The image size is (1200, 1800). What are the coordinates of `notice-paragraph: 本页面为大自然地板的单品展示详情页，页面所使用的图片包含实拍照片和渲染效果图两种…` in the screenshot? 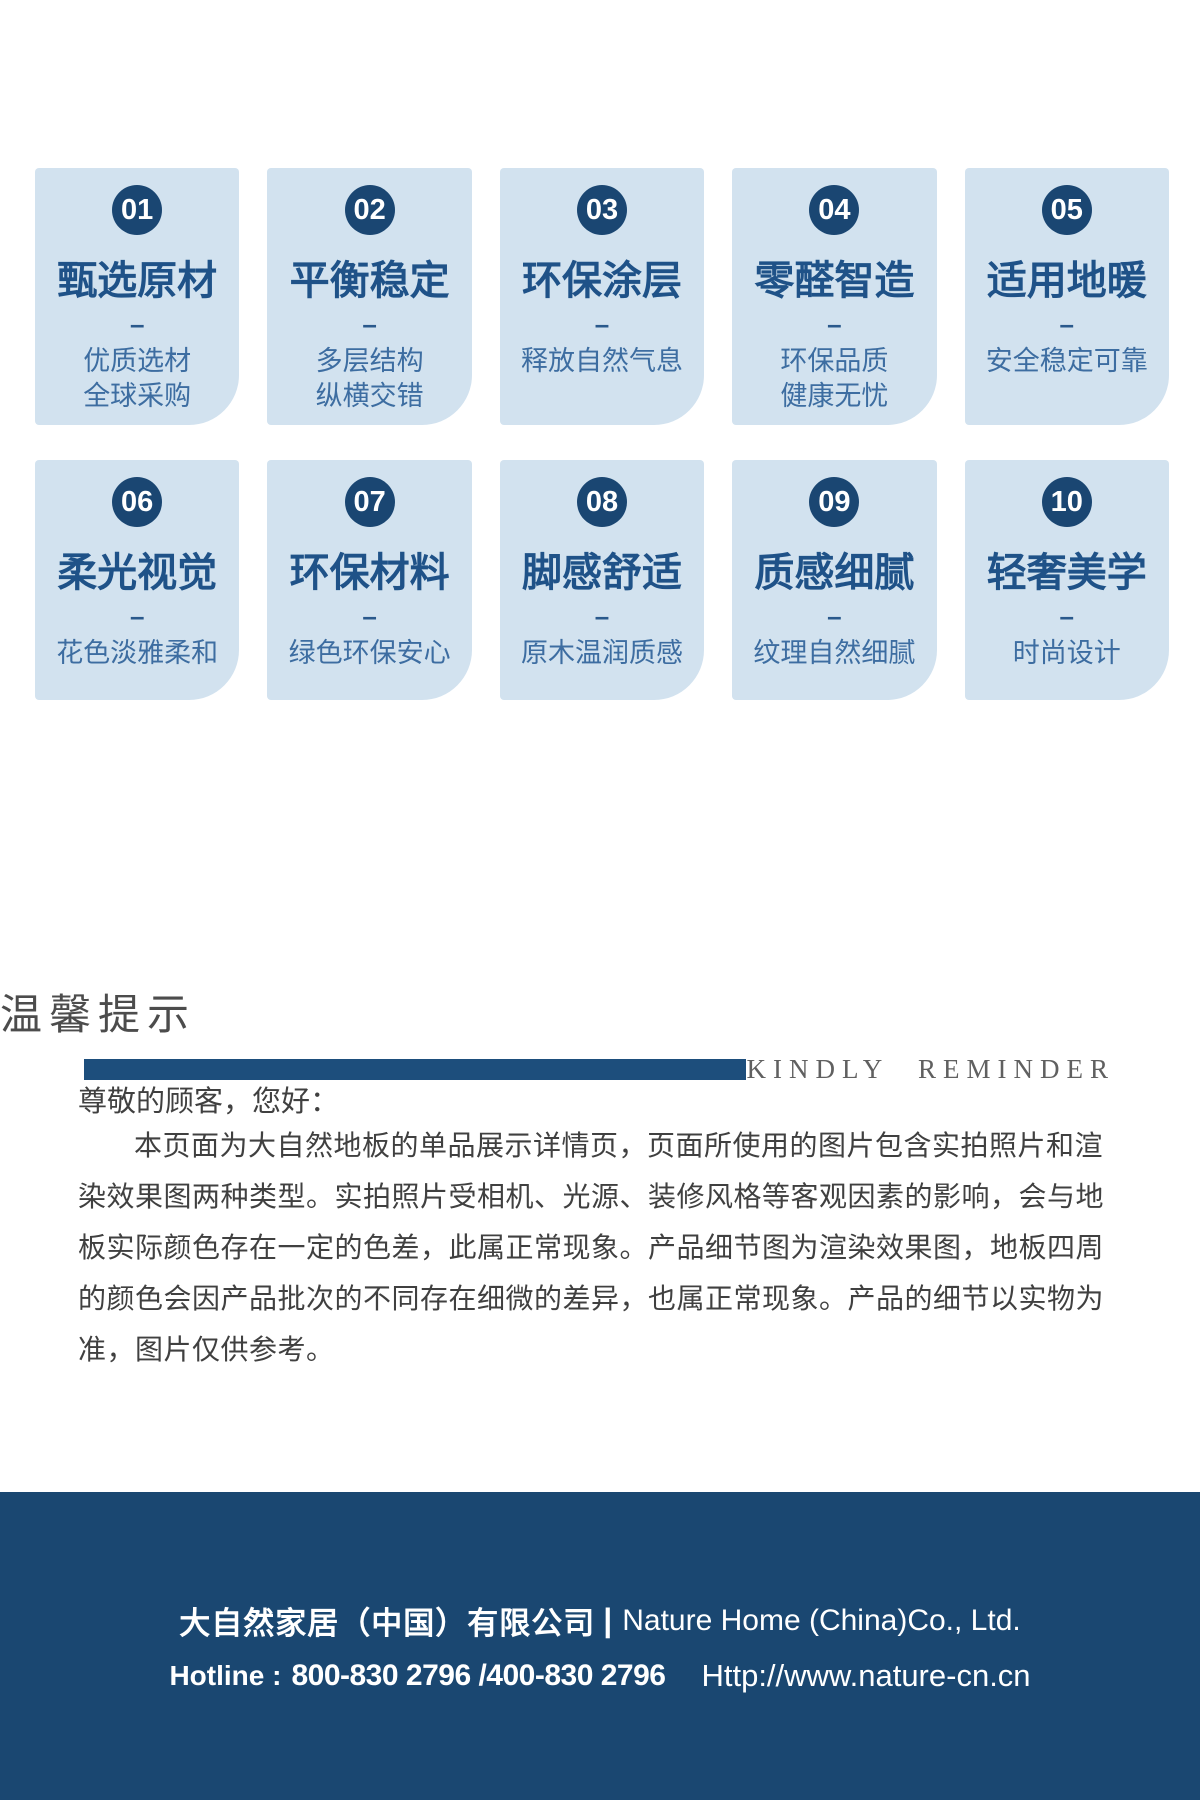 It's located at (591, 1247).